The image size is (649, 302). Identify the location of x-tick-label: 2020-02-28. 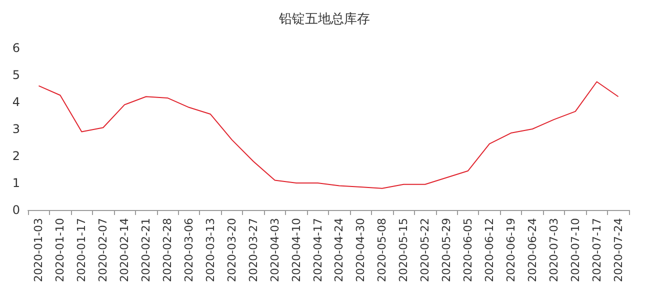
(167, 250).